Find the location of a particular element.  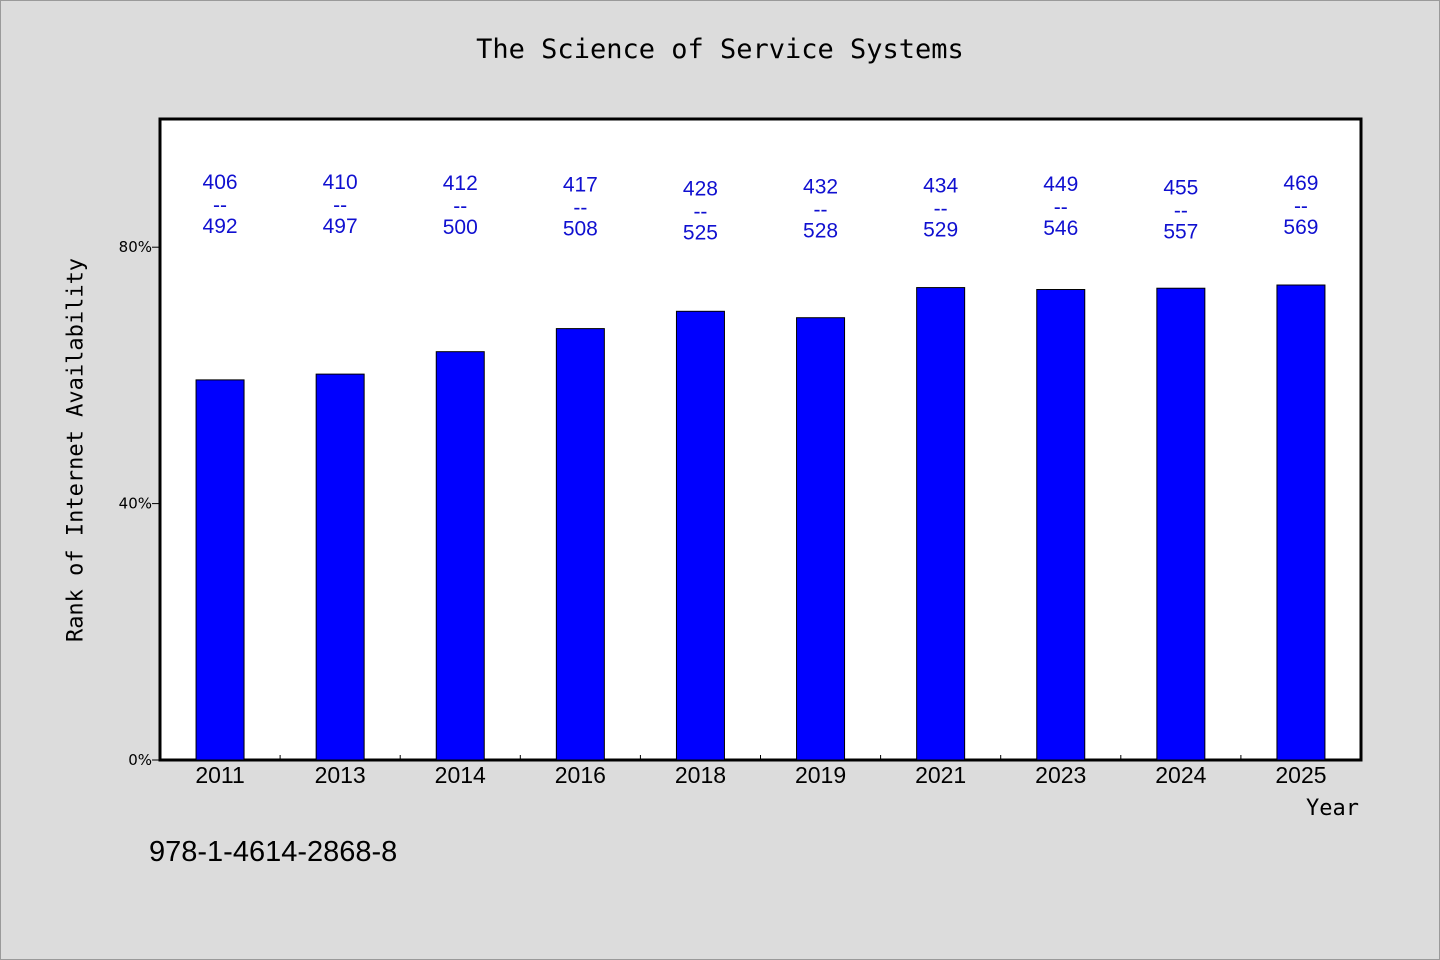

data-label-bottom: 569 is located at coordinates (1300, 227).